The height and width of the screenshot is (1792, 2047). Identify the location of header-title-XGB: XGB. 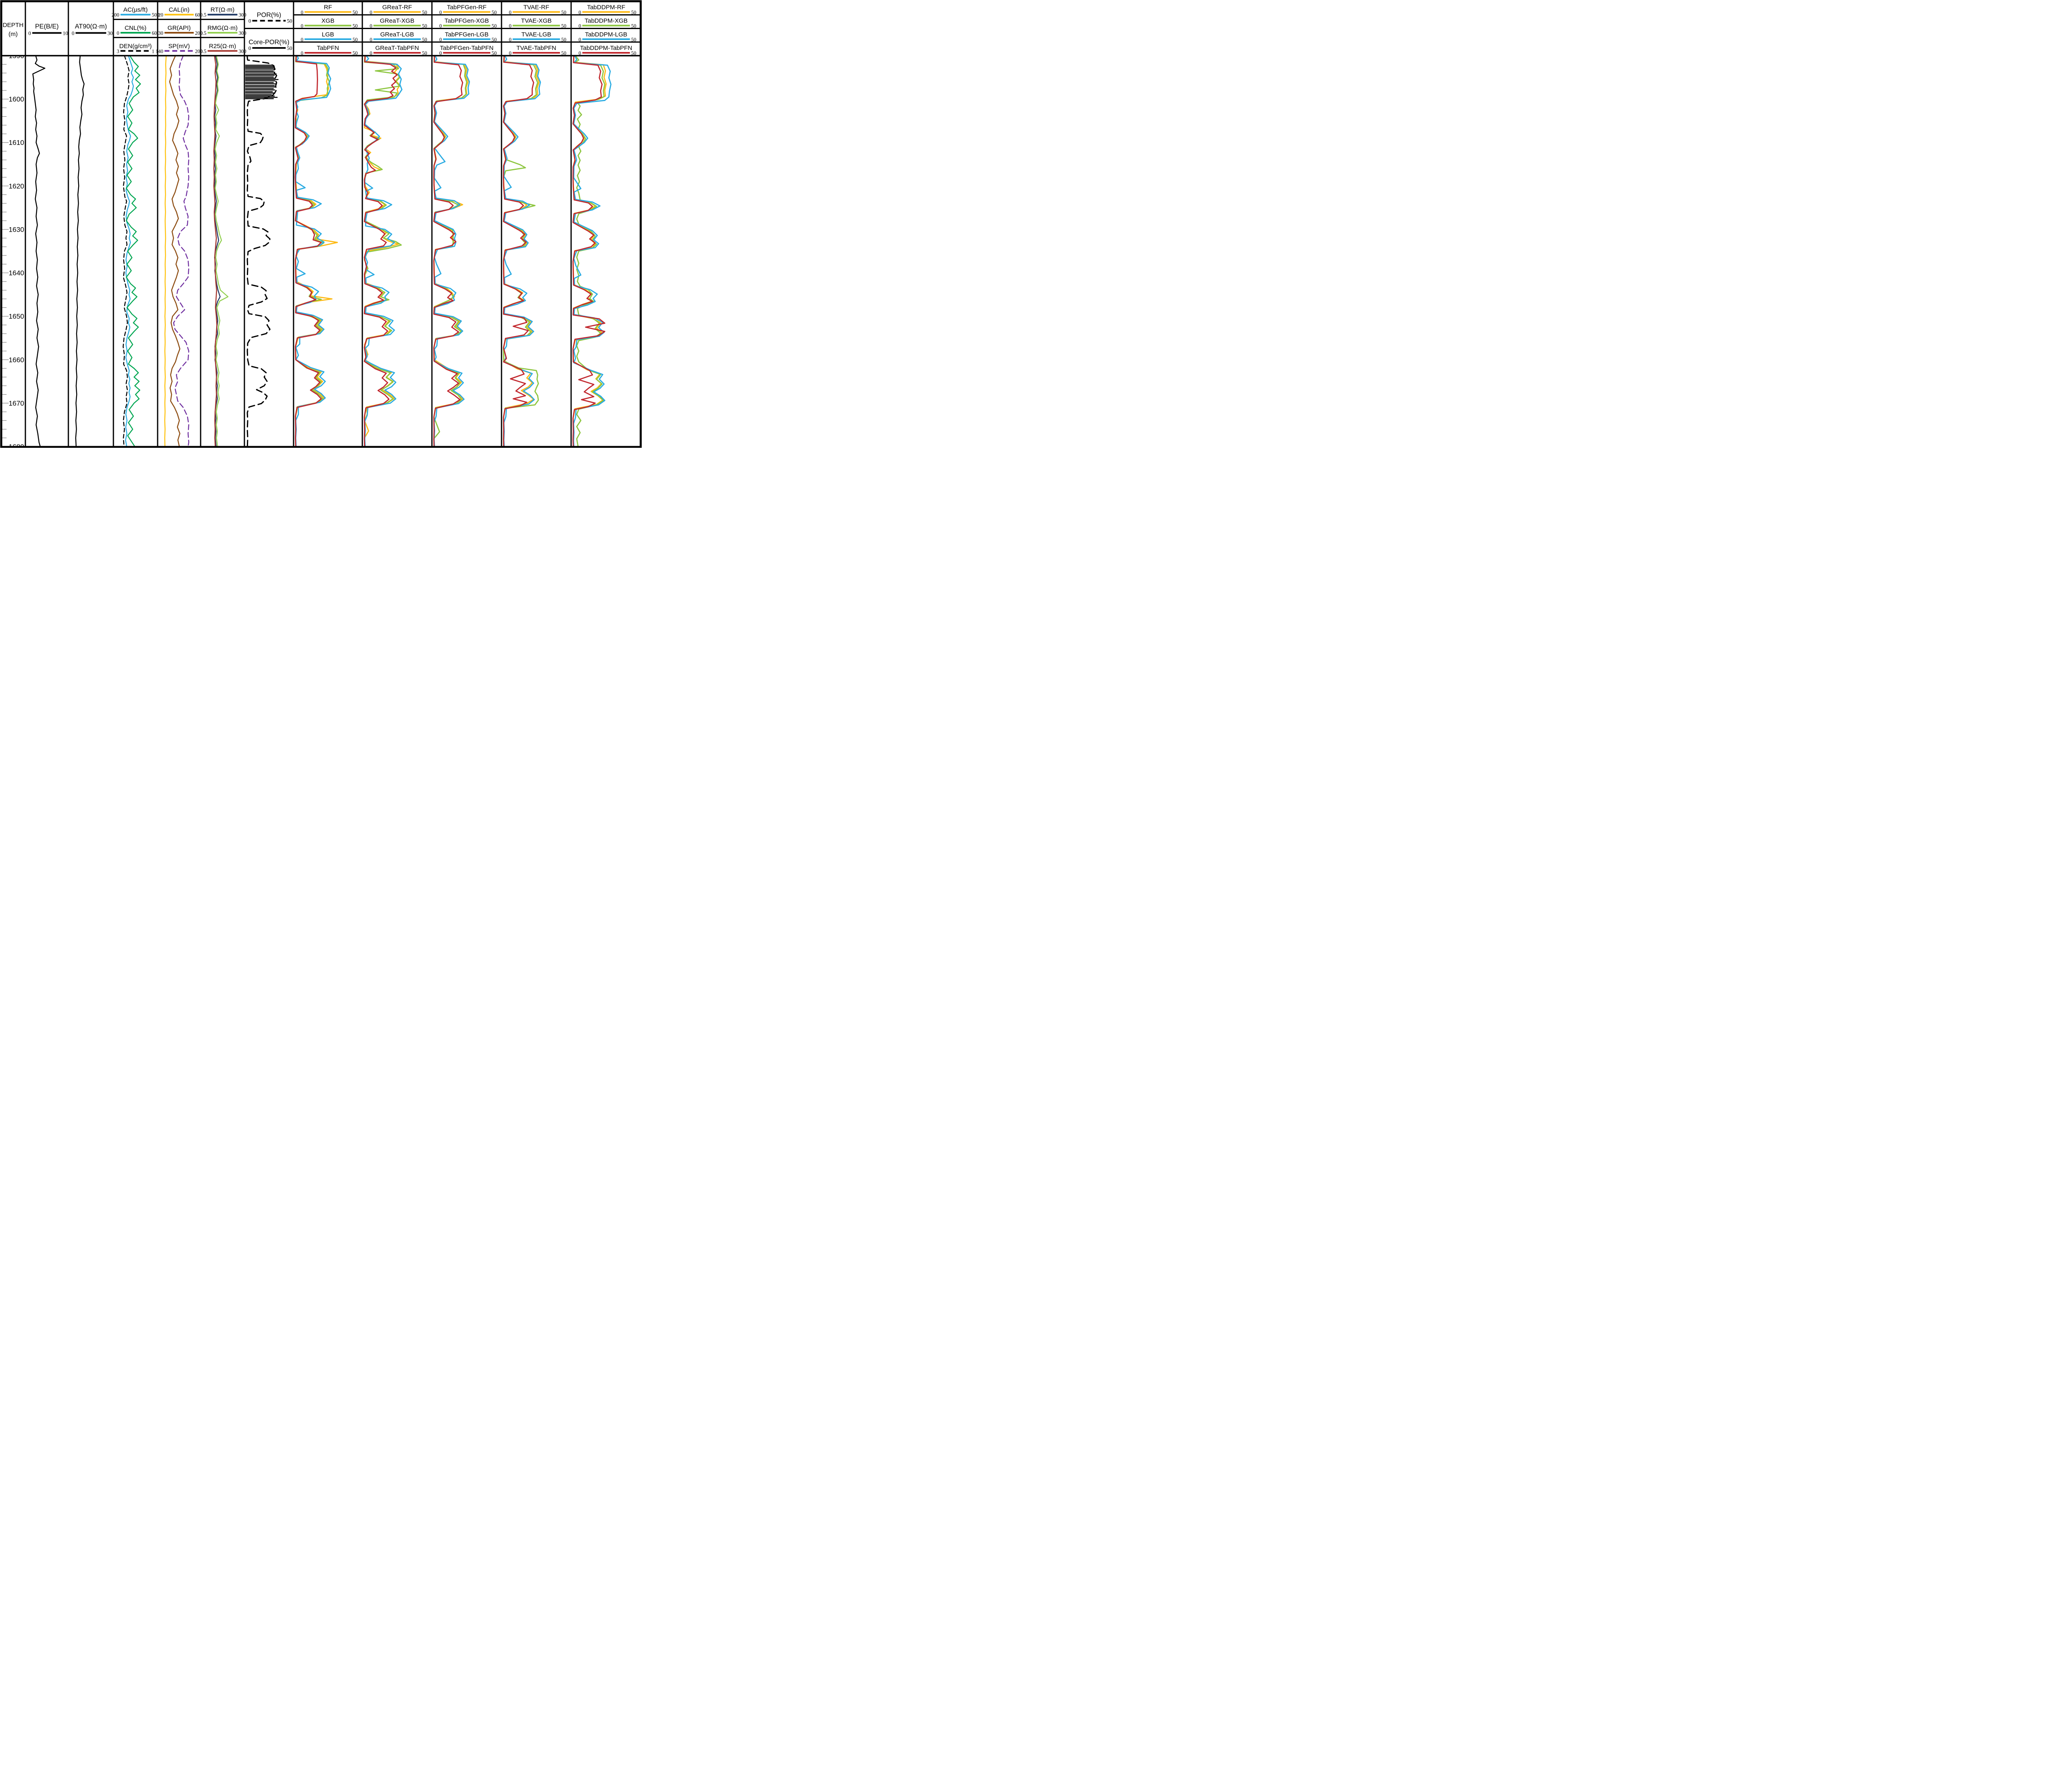
(327, 21).